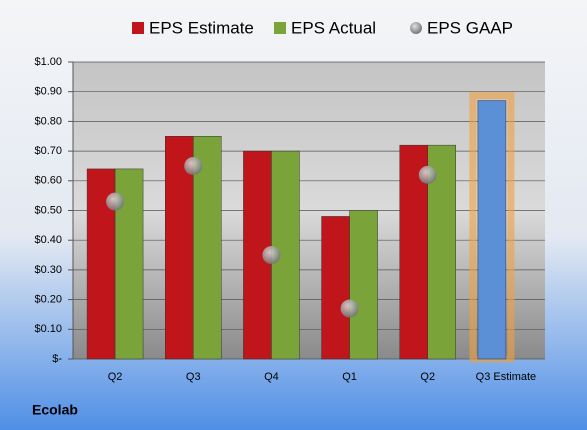 The image size is (587, 430). I want to click on y-tick-label: $0.40, so click(48, 240).